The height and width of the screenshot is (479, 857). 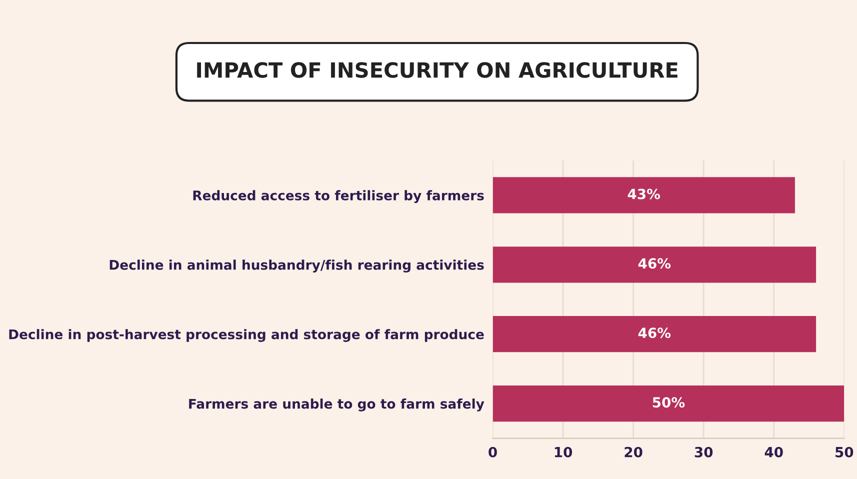 I want to click on x-tick-label: 0, so click(x=492, y=452).